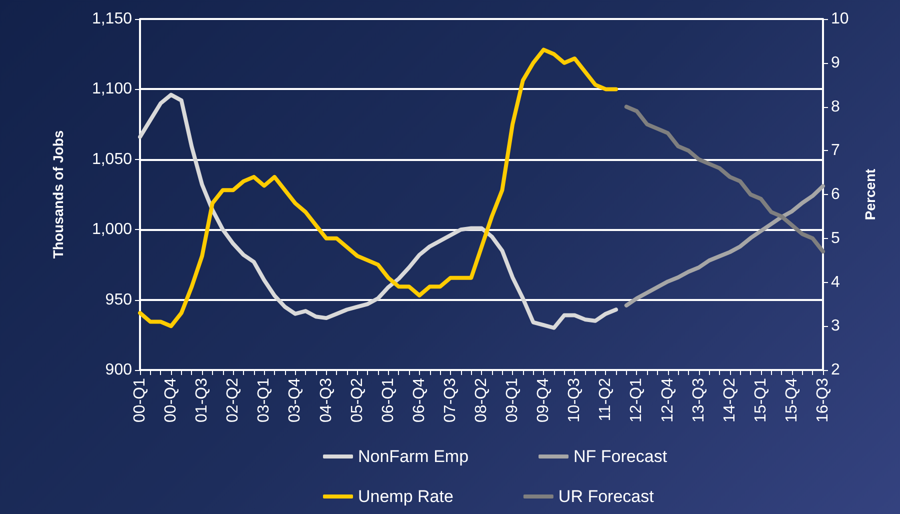  I want to click on y-tick-label: 1,100, so click(112, 89).